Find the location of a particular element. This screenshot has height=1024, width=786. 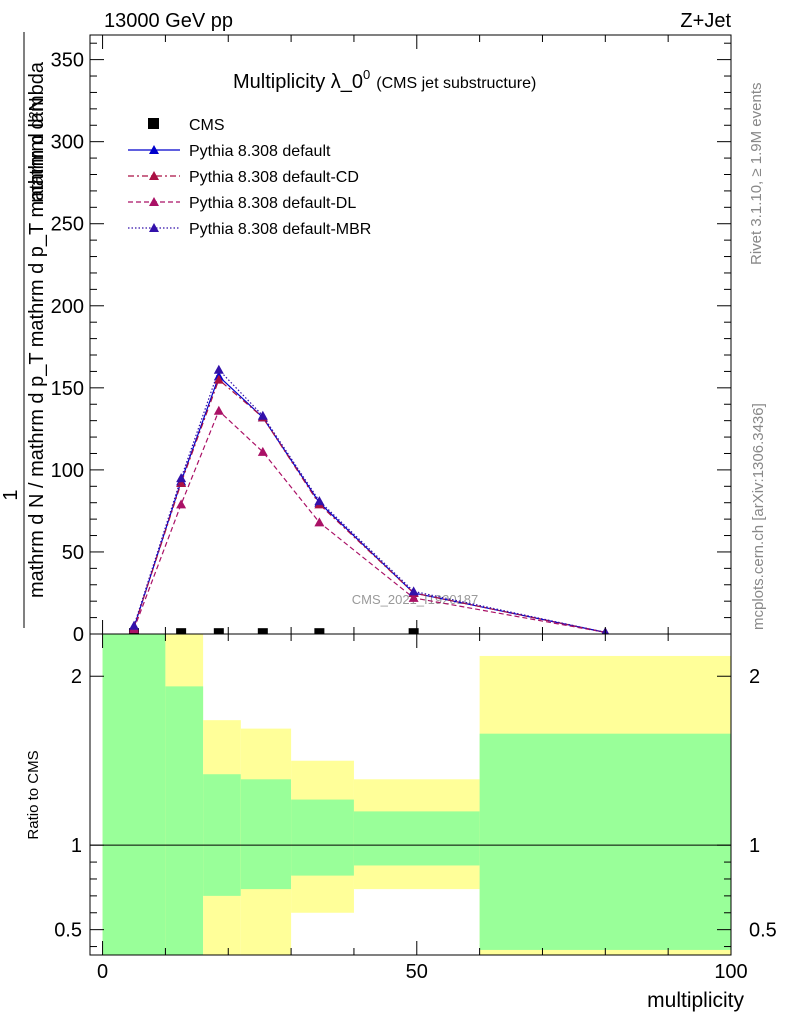

mcplots-credit-label: mcplots.cern.ch [arXiv:1306.3436] is located at coordinates (758, 516).